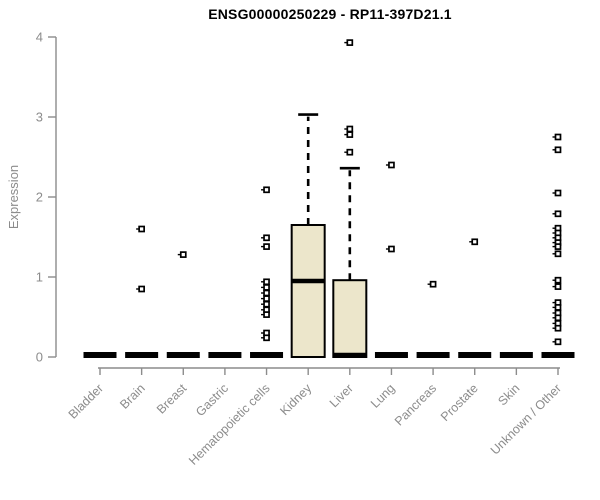 Image resolution: width=600 pixels, height=500 pixels. What do you see at coordinates (229, 424) in the screenshot?
I see `x-tick-label: Hematopoietic cells` at bounding box center [229, 424].